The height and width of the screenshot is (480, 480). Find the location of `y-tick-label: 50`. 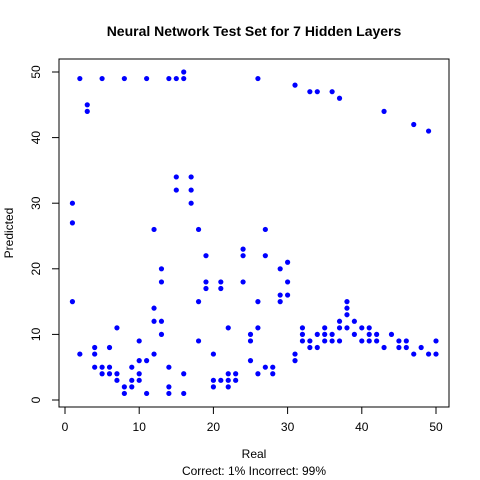

y-tick-label: 50 is located at coordinates (36, 72).